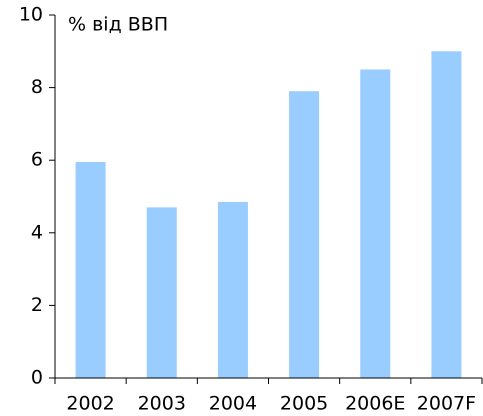 This screenshot has width=483, height=416. I want to click on y-tick-label: 0, so click(37, 378).